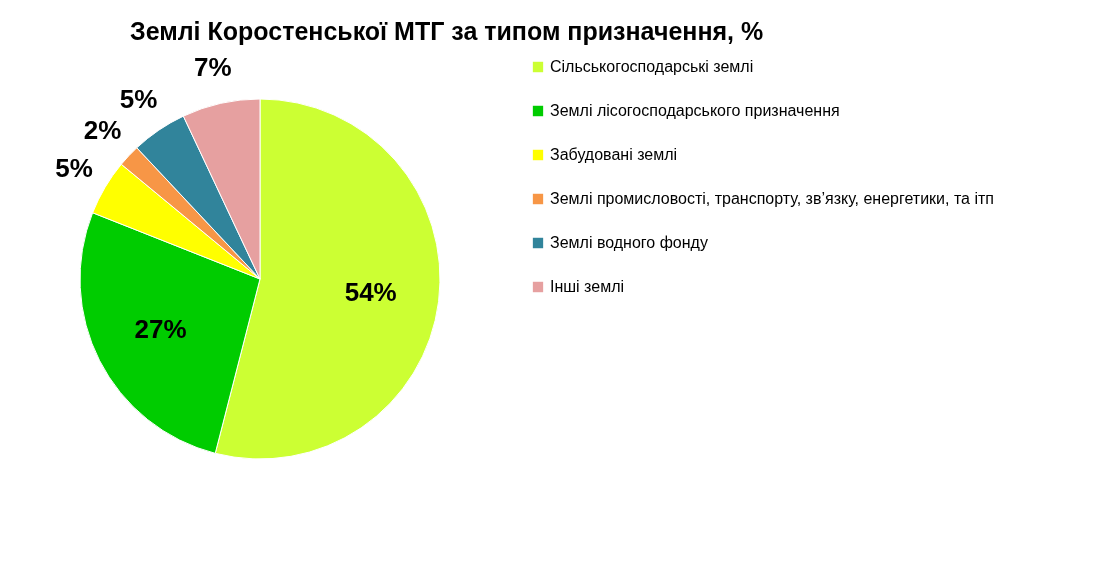  What do you see at coordinates (370, 291) in the screenshot?
I see `data-label: 54%` at bounding box center [370, 291].